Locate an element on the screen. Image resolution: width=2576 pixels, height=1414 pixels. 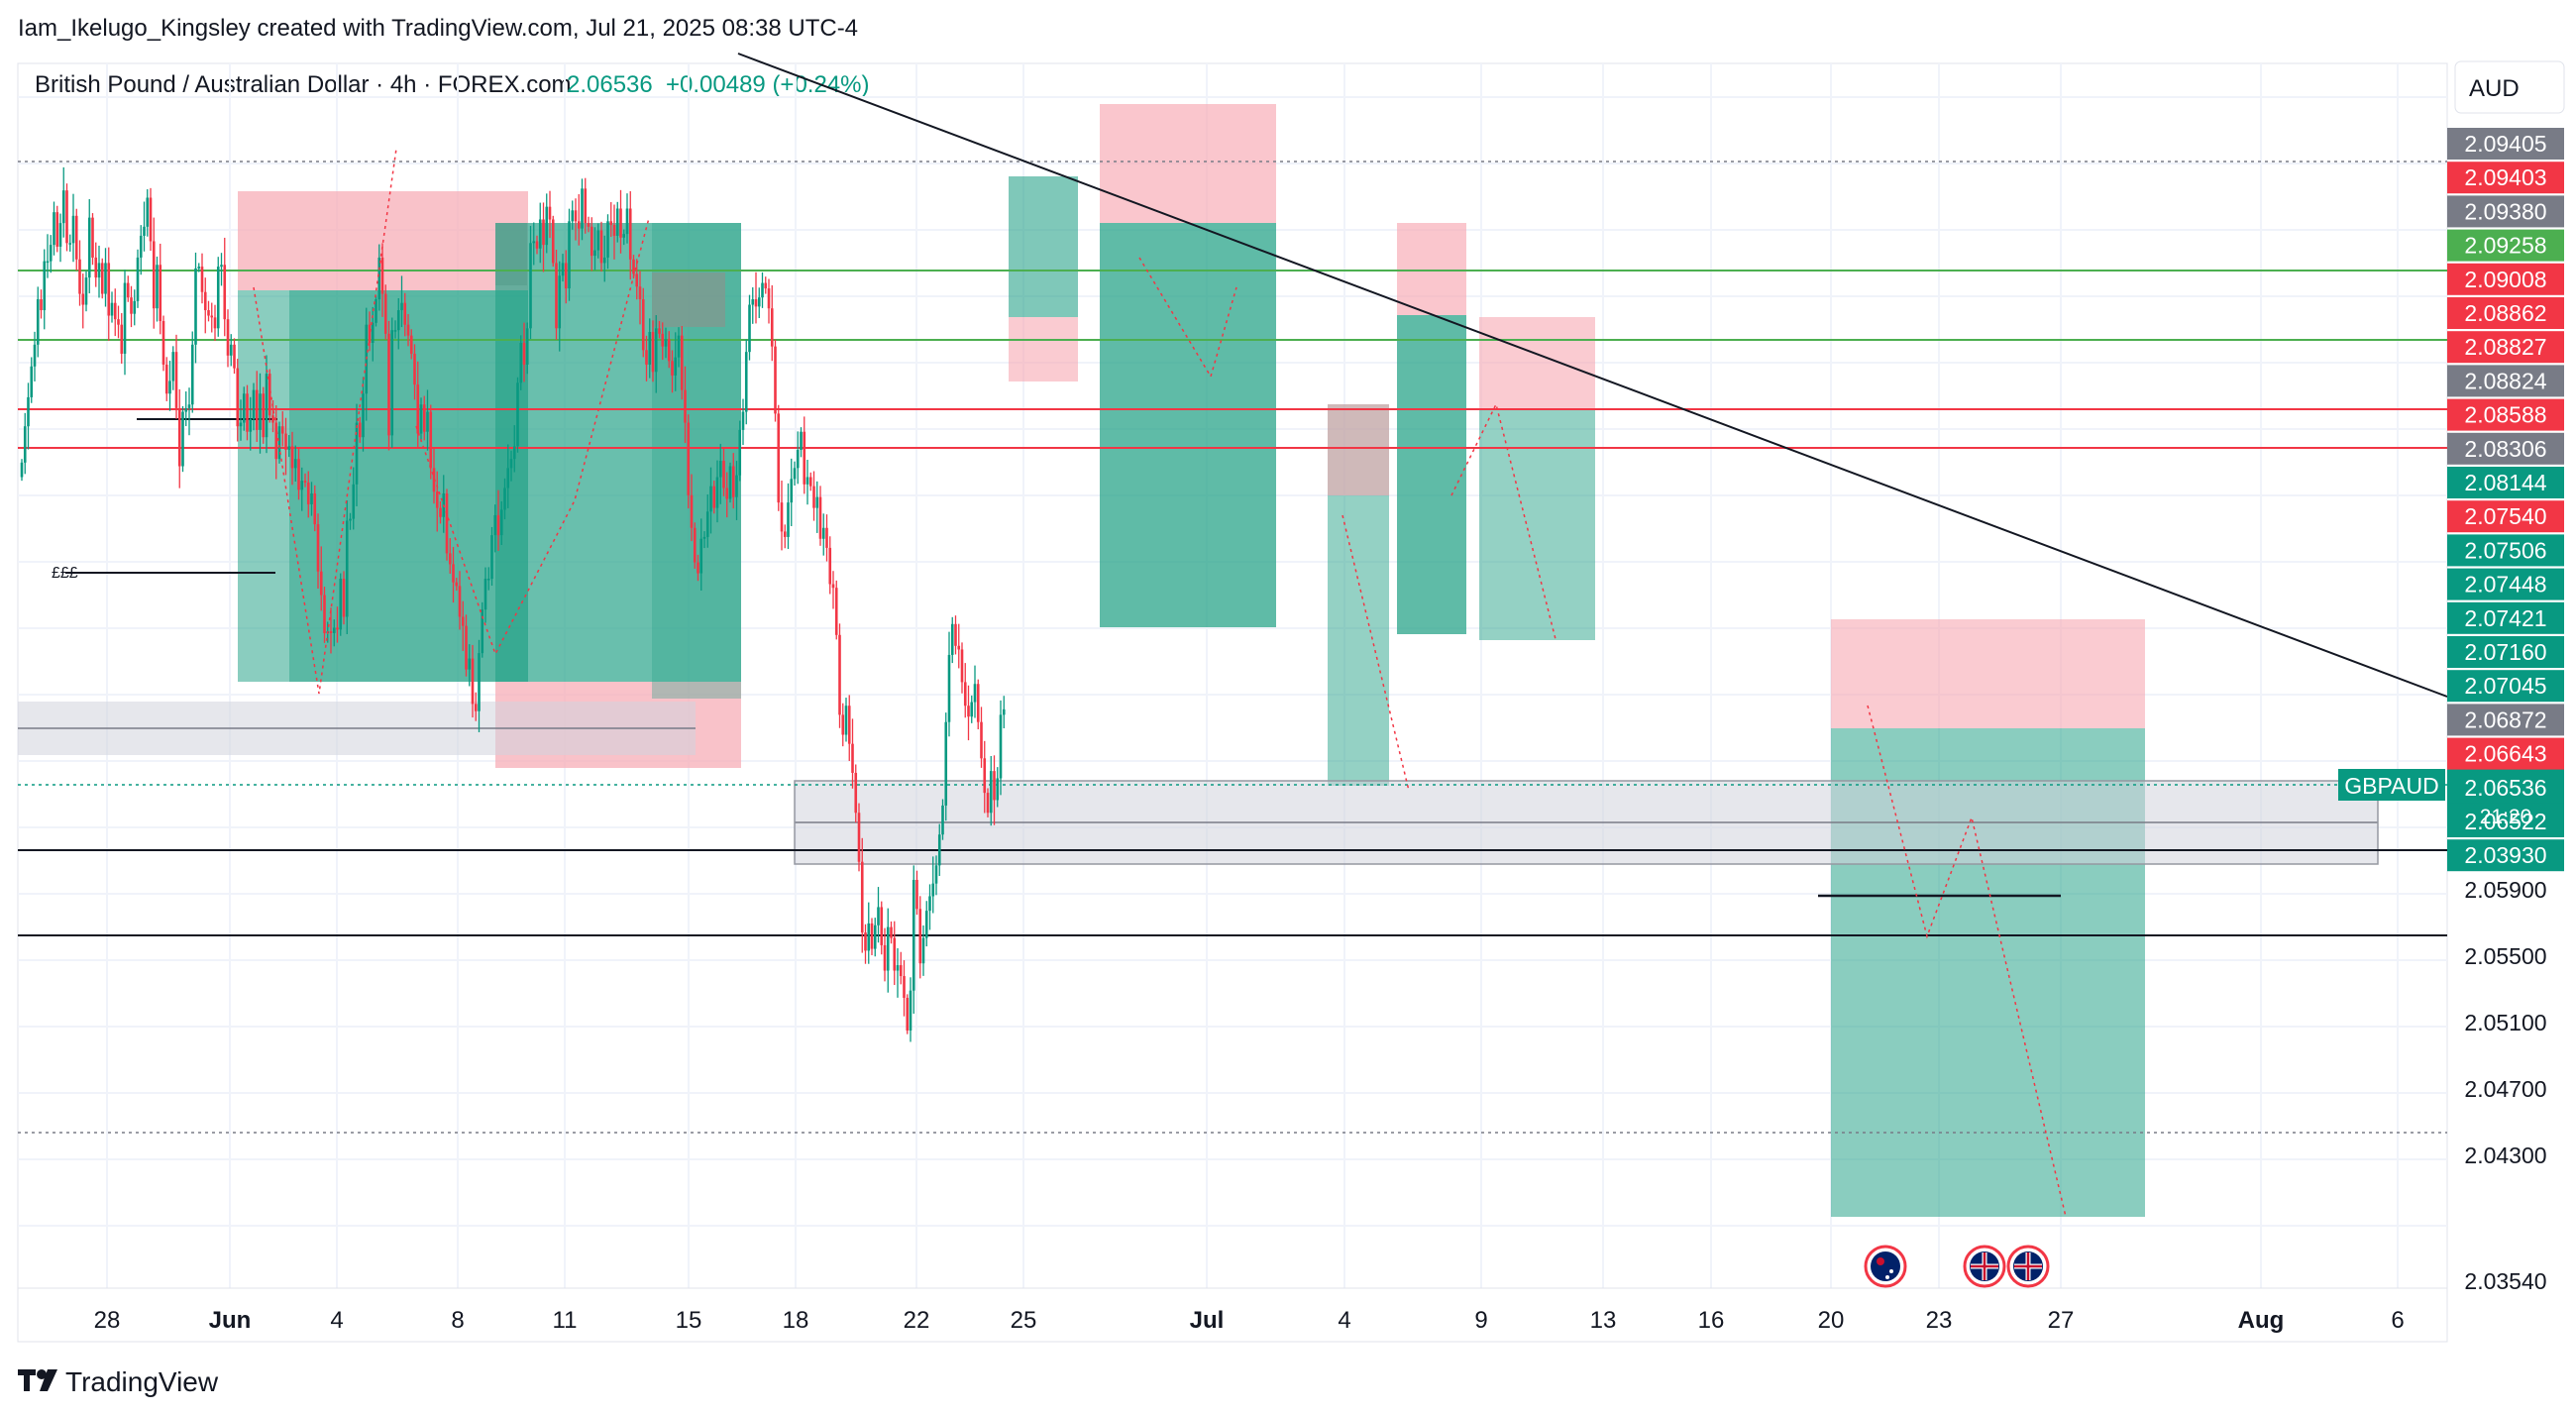
time-tick-label: 16 is located at coordinates (1712, 1320).